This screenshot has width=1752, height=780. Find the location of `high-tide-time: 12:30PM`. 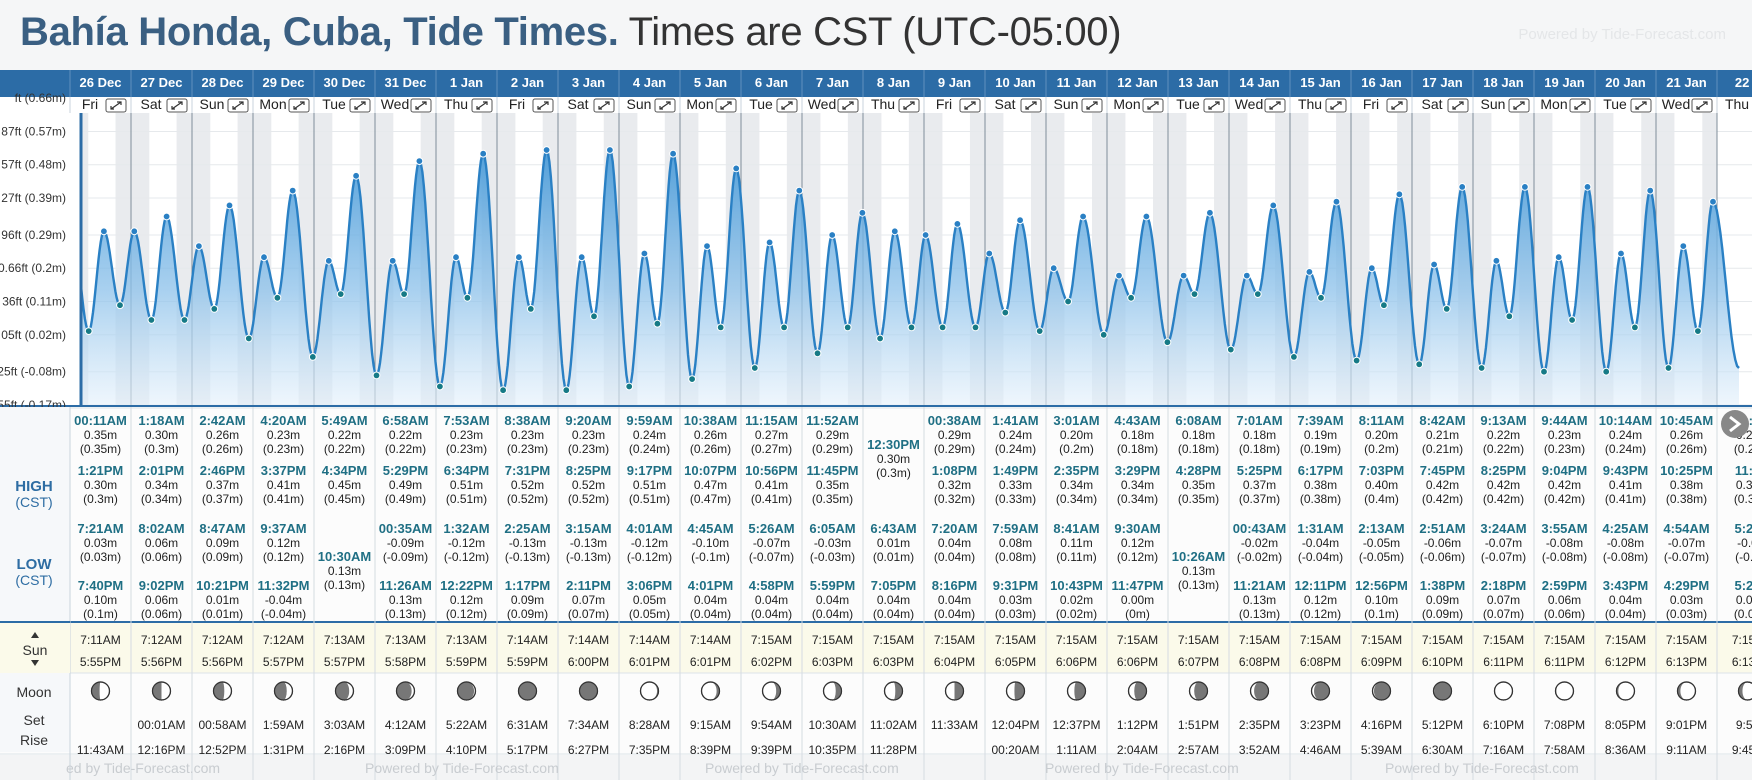

high-tide-time: 12:30PM is located at coordinates (893, 444).